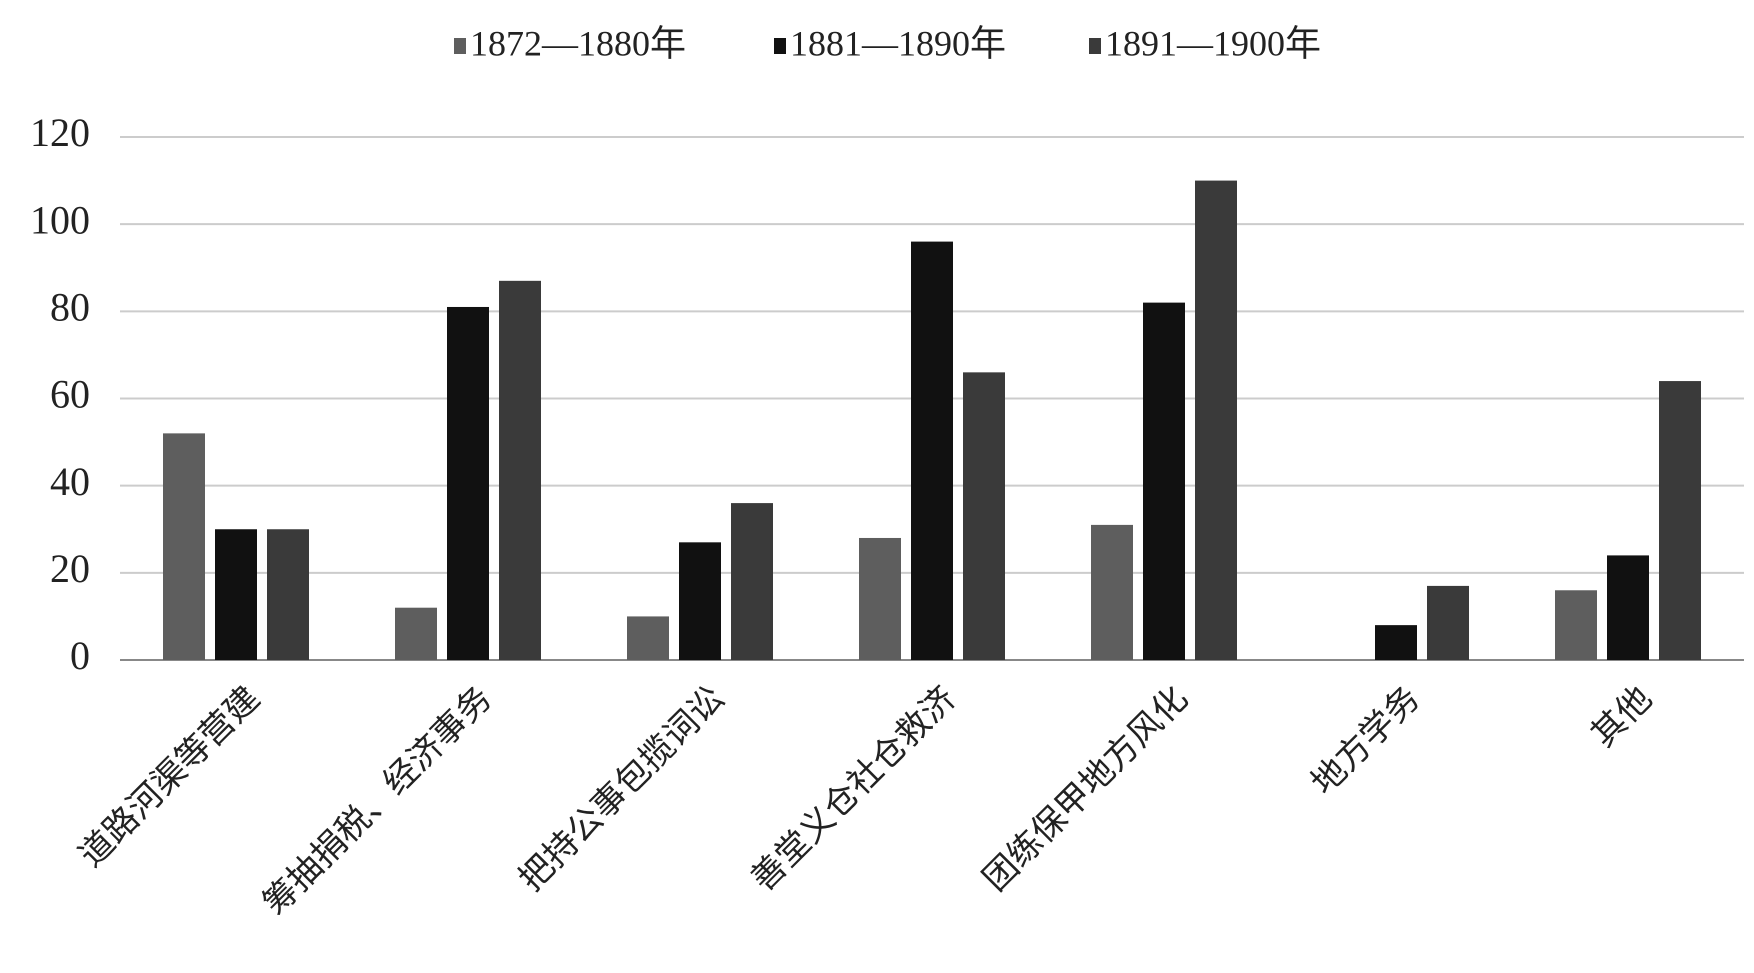 Image resolution: width=1754 pixels, height=973 pixels. Describe the element at coordinates (1085, 788) in the screenshot. I see `x-tick-label: 团练保甲地方风化` at that location.